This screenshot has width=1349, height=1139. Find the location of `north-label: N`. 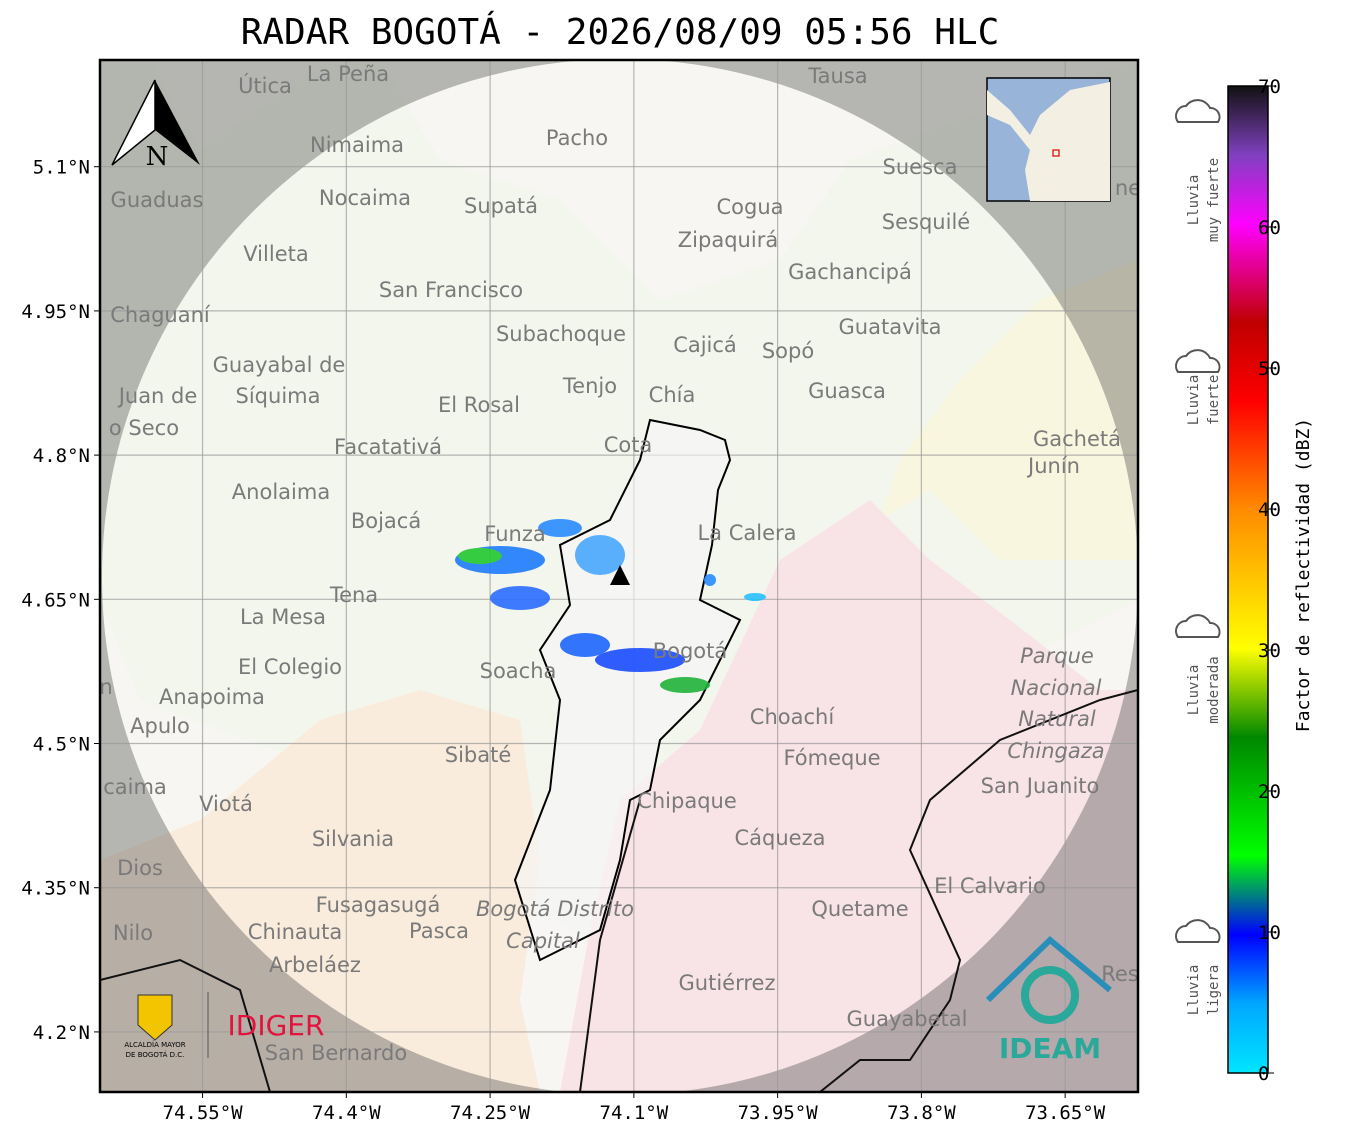

north-label: N is located at coordinates (157, 157).